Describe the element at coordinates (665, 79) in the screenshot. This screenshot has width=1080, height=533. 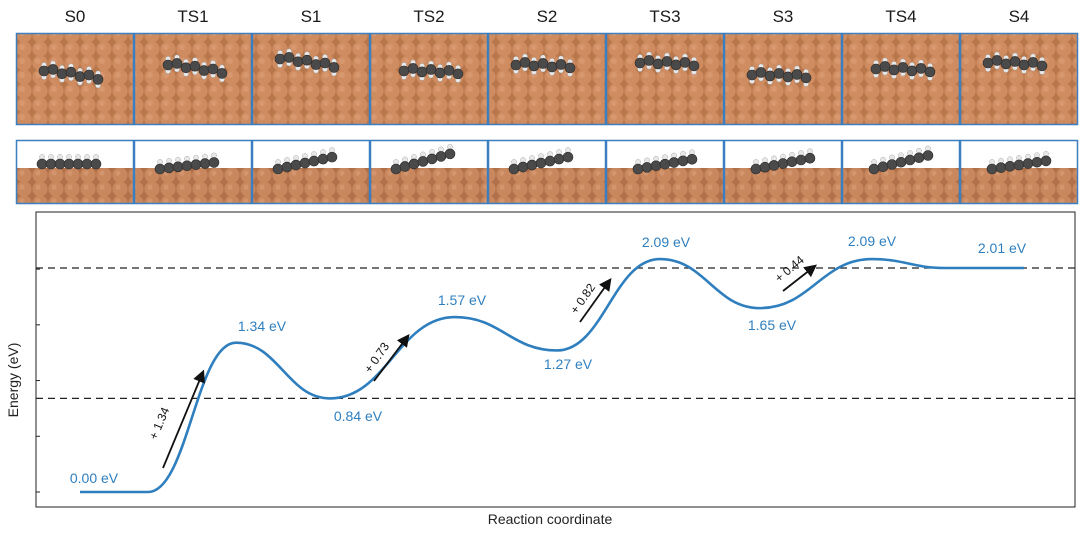
I see `top-view-ts3` at that location.